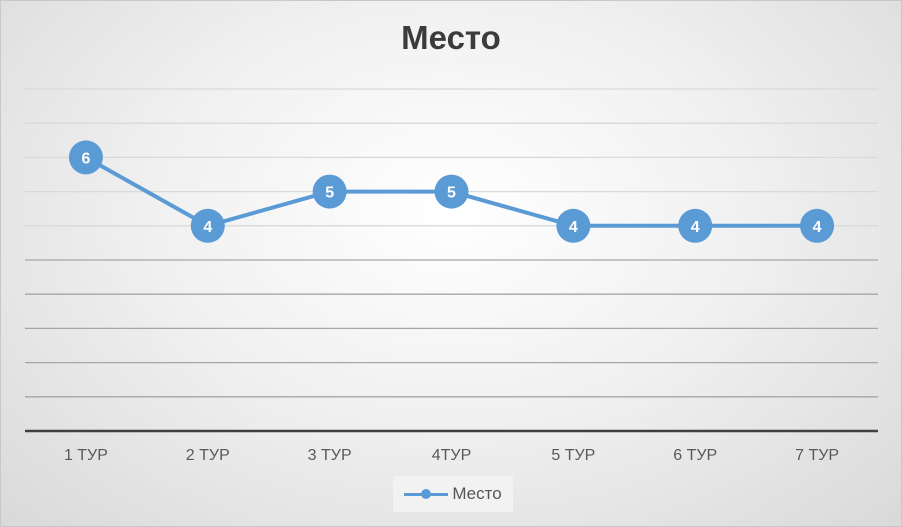 The width and height of the screenshot is (902, 527). Describe the element at coordinates (86, 455) in the screenshot. I see `x-tick-label: 1 ТУР` at that location.